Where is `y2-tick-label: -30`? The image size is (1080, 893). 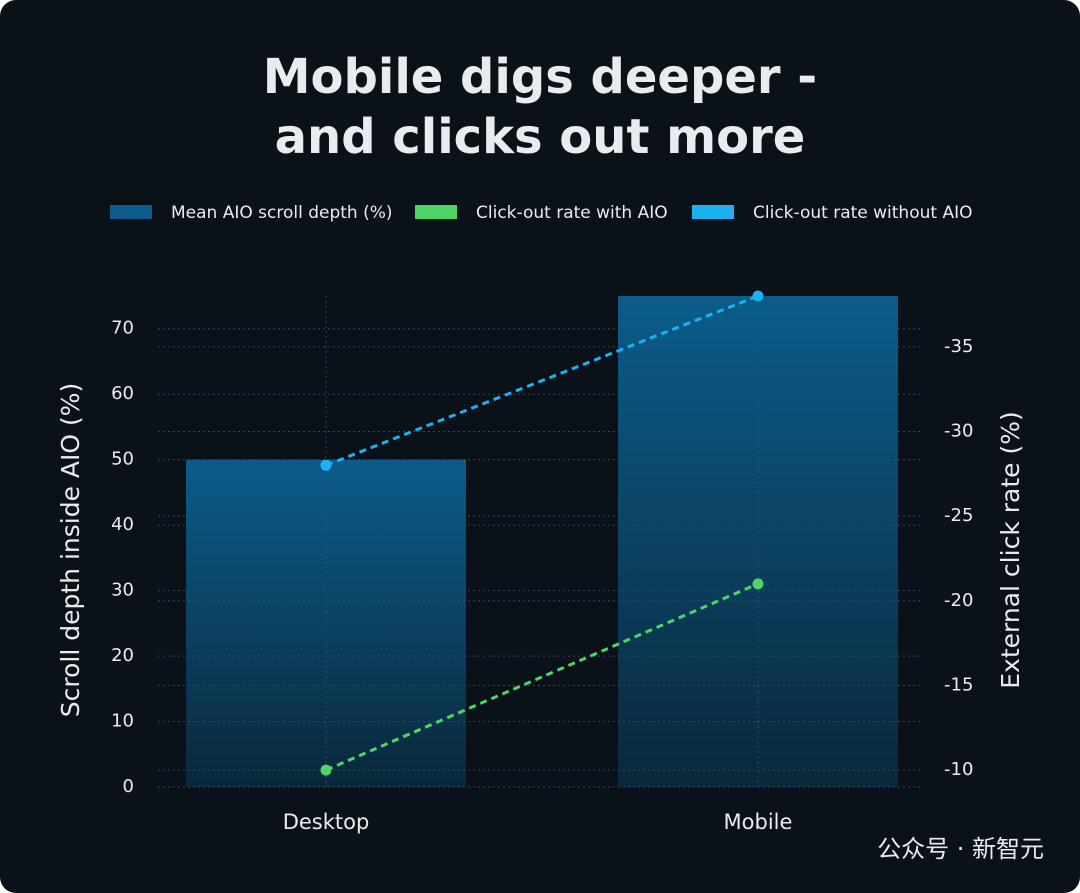 y2-tick-label: -30 is located at coordinates (958, 430).